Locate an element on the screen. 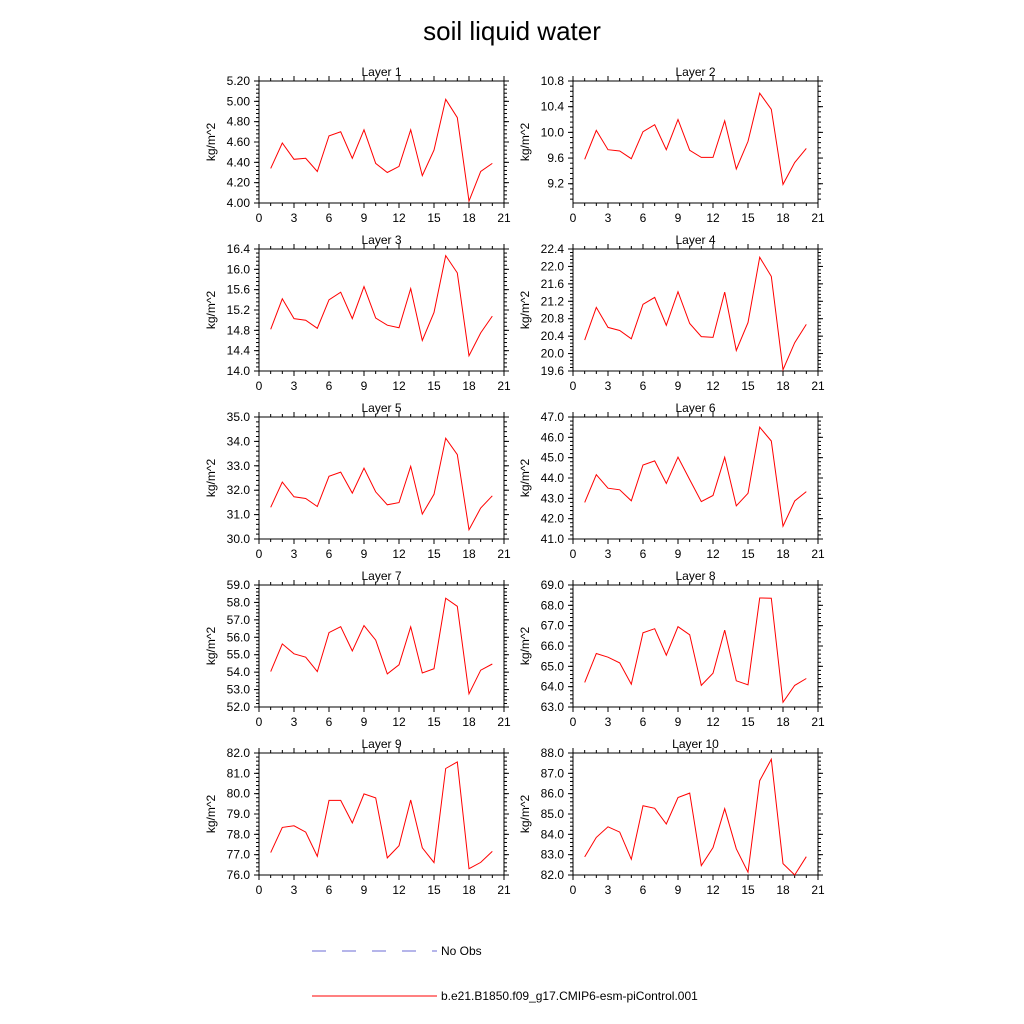 Image resolution: width=1024 pixels, height=1024 pixels. y-tick-label: 87.0 is located at coordinates (553, 773).